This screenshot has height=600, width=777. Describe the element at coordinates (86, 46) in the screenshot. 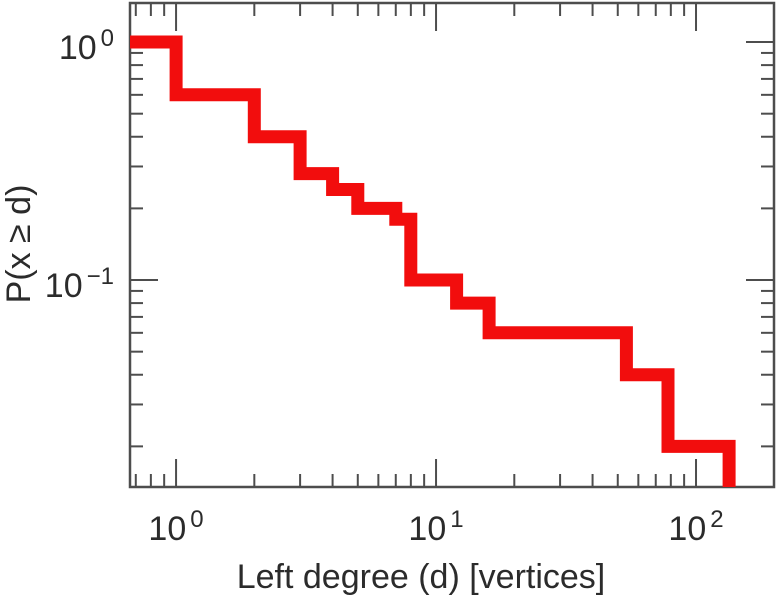

I see `y-tick-label: 10 0` at that location.